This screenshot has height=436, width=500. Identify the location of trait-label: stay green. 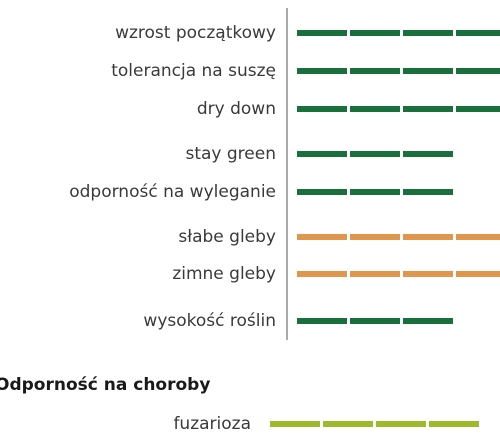
(230, 154).